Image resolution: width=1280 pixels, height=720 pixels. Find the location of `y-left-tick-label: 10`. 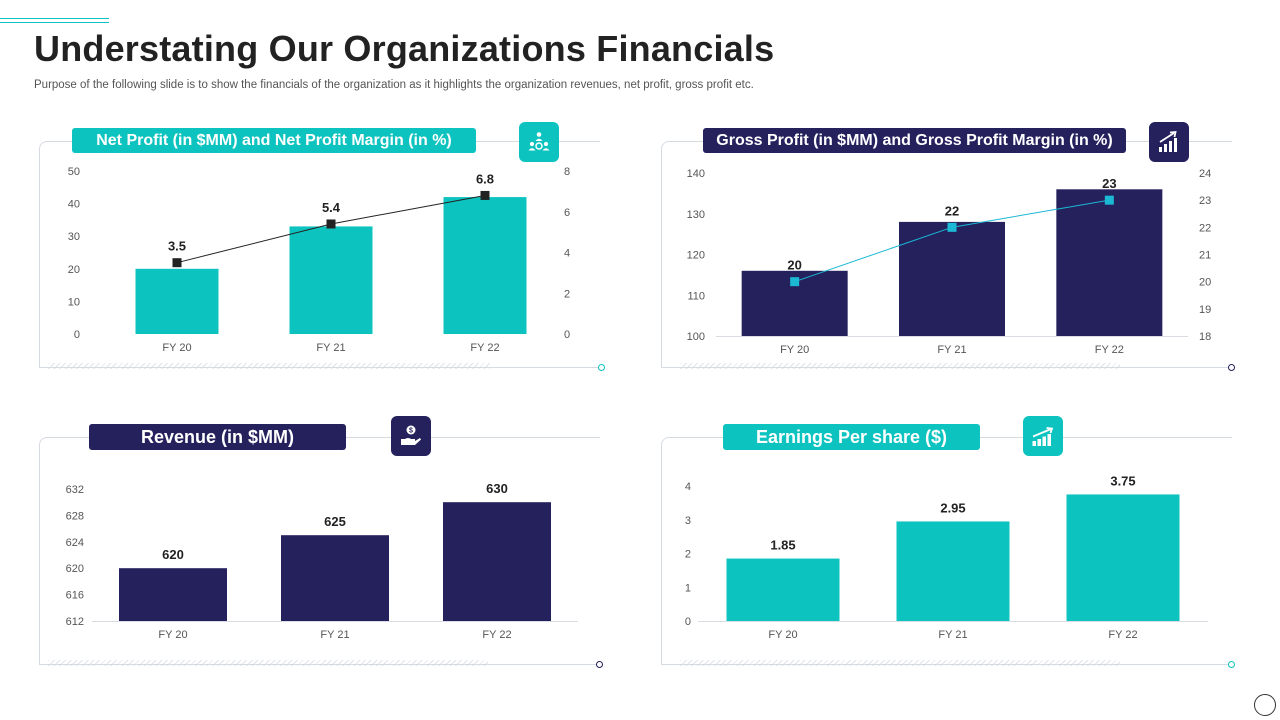

y-left-tick-label: 10 is located at coordinates (74, 302).